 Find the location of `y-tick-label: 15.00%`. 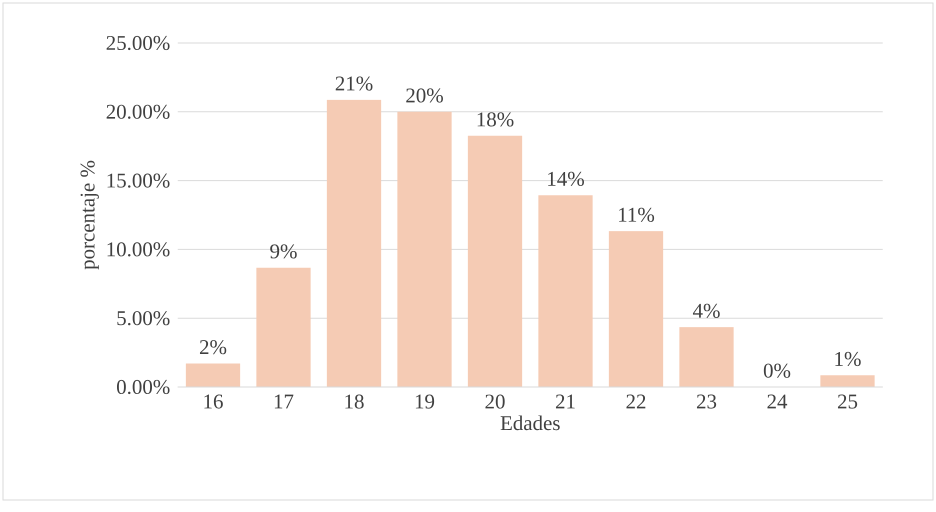

y-tick-label: 15.00% is located at coordinates (139, 181).